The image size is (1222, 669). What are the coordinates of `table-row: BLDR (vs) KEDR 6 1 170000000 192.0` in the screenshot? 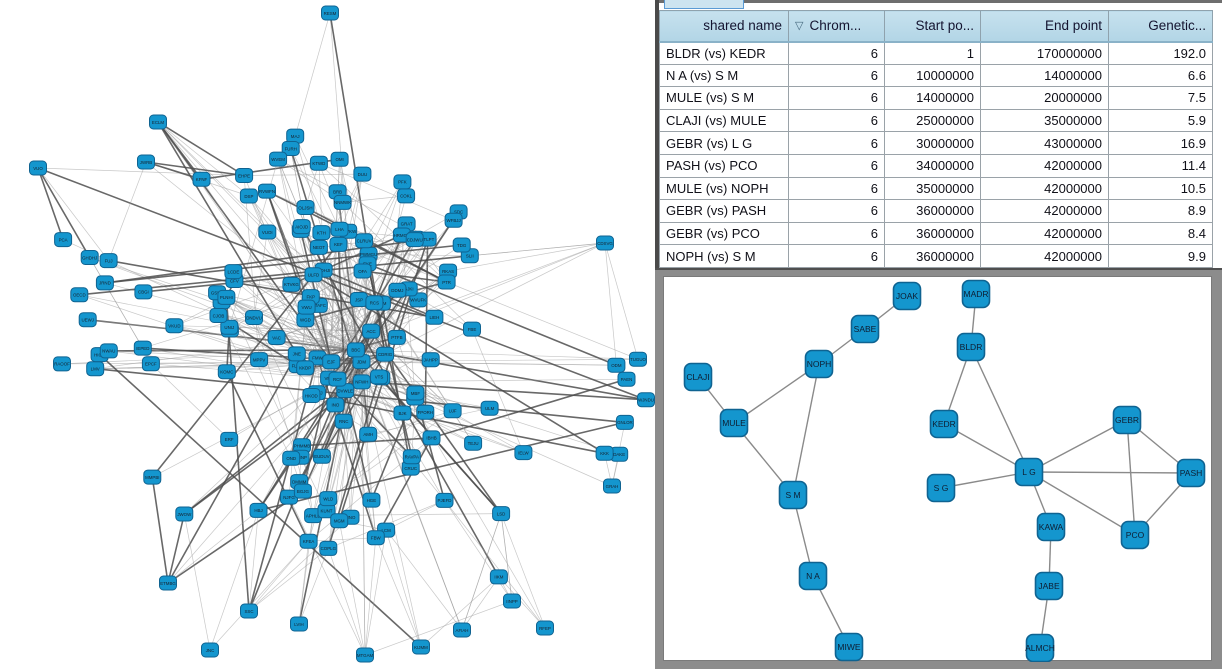 It's located at (936, 53).